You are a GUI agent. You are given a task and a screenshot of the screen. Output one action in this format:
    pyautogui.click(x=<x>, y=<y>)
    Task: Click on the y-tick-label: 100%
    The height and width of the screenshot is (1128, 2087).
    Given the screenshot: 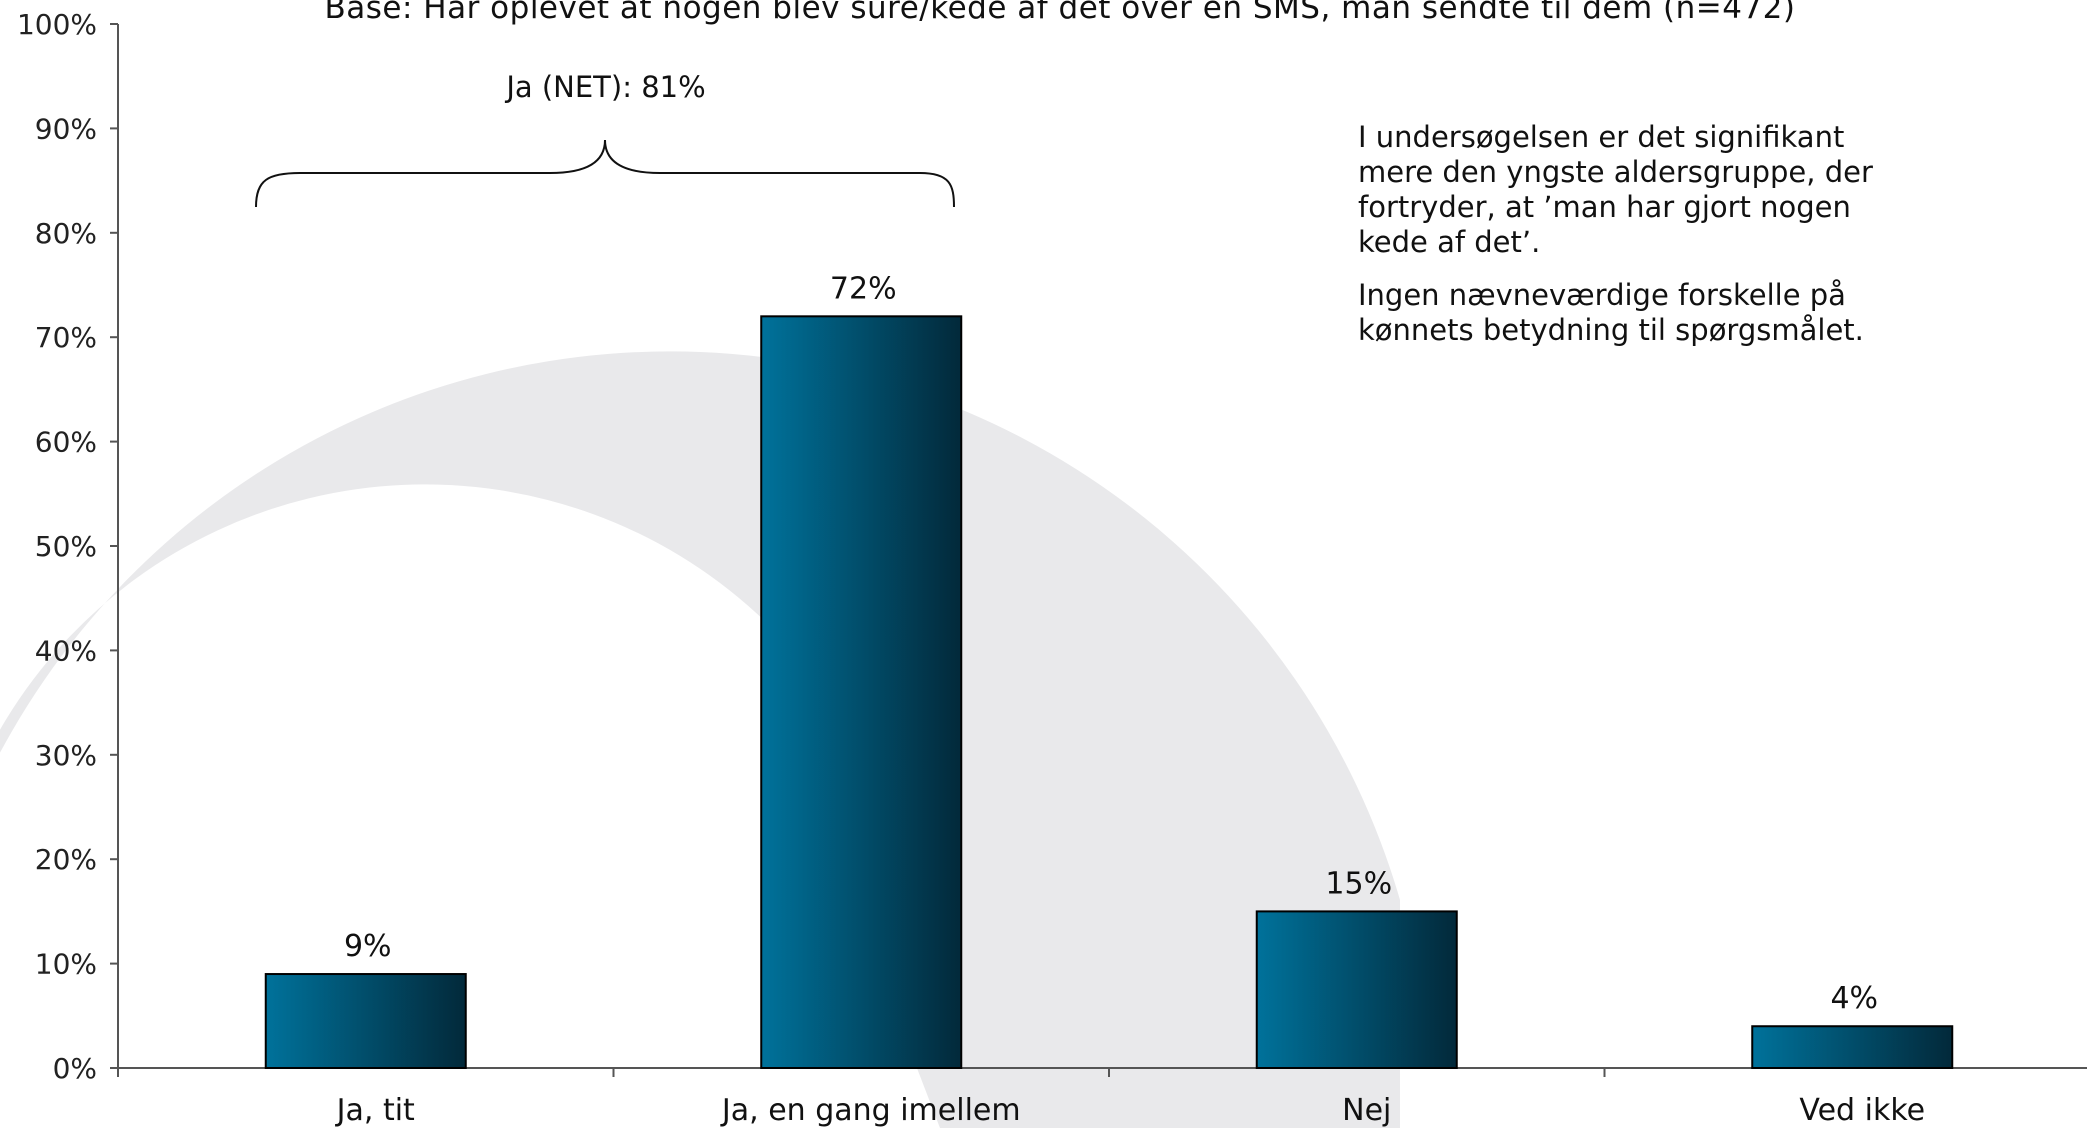 What is the action you would take?
    pyautogui.click(x=57, y=24)
    